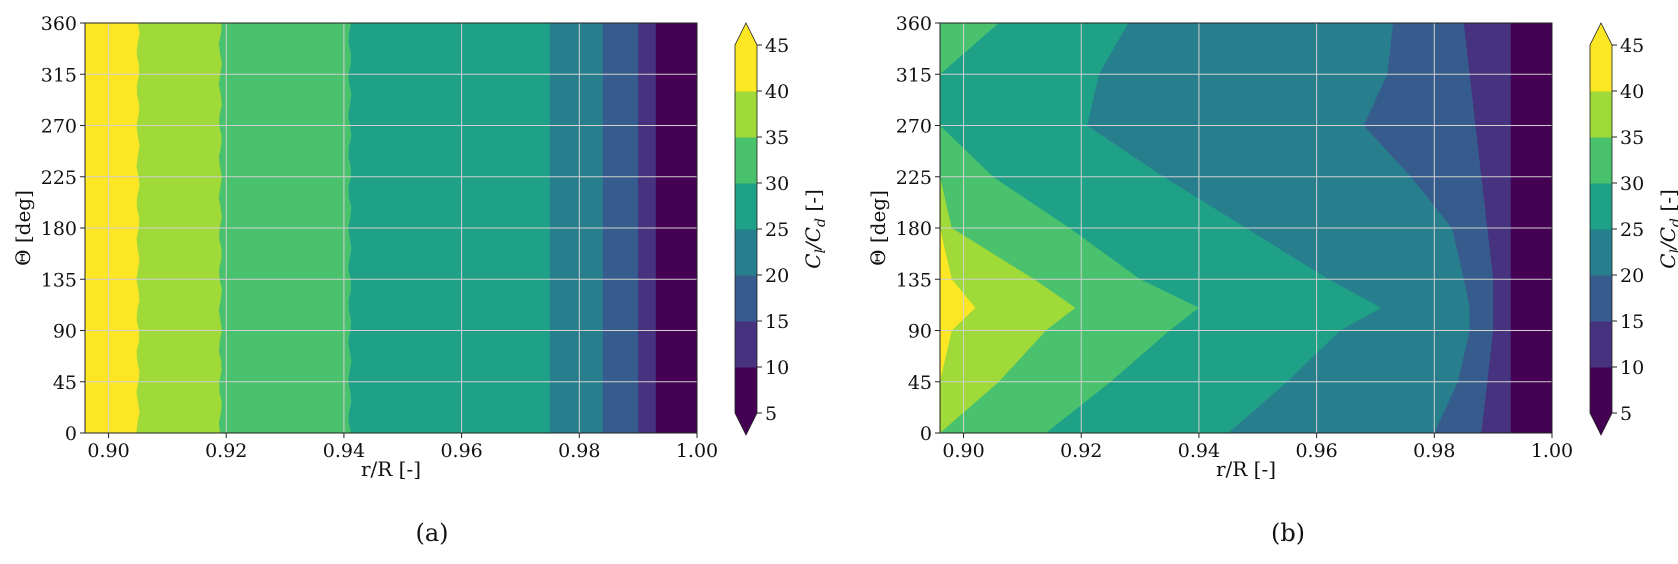 This screenshot has width=1678, height=564. I want to click on panel-a-y-tick-label: 135, so click(59, 280).